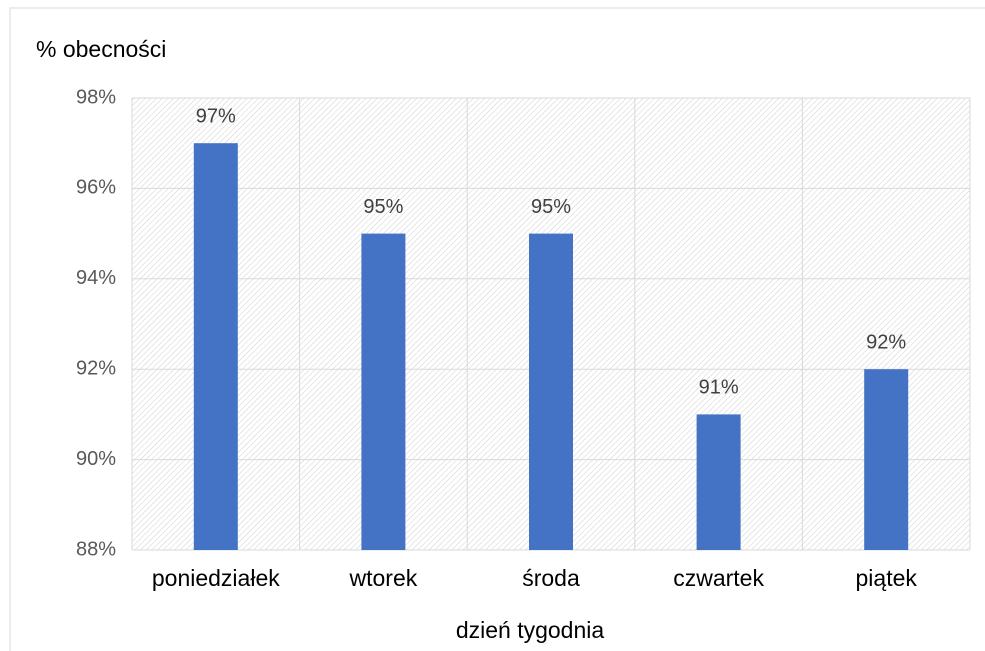 The height and width of the screenshot is (651, 985). What do you see at coordinates (96, 368) in the screenshot?
I see `y-tick-label: 92%` at bounding box center [96, 368].